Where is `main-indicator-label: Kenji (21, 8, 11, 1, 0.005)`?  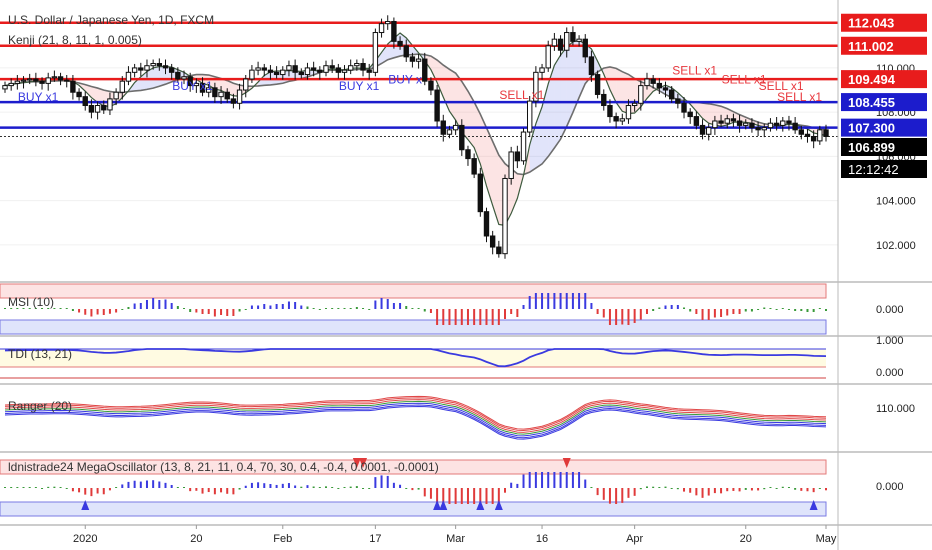
main-indicator-label: Kenji (21, 8, 11, 1, 0.005) is located at coordinates (75, 40).